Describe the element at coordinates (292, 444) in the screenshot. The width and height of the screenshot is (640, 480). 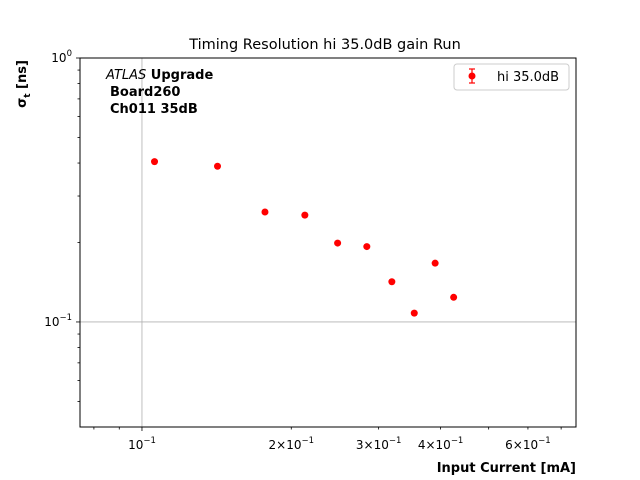
I see `x-tick-label: 2×10⁻¹` at that location.